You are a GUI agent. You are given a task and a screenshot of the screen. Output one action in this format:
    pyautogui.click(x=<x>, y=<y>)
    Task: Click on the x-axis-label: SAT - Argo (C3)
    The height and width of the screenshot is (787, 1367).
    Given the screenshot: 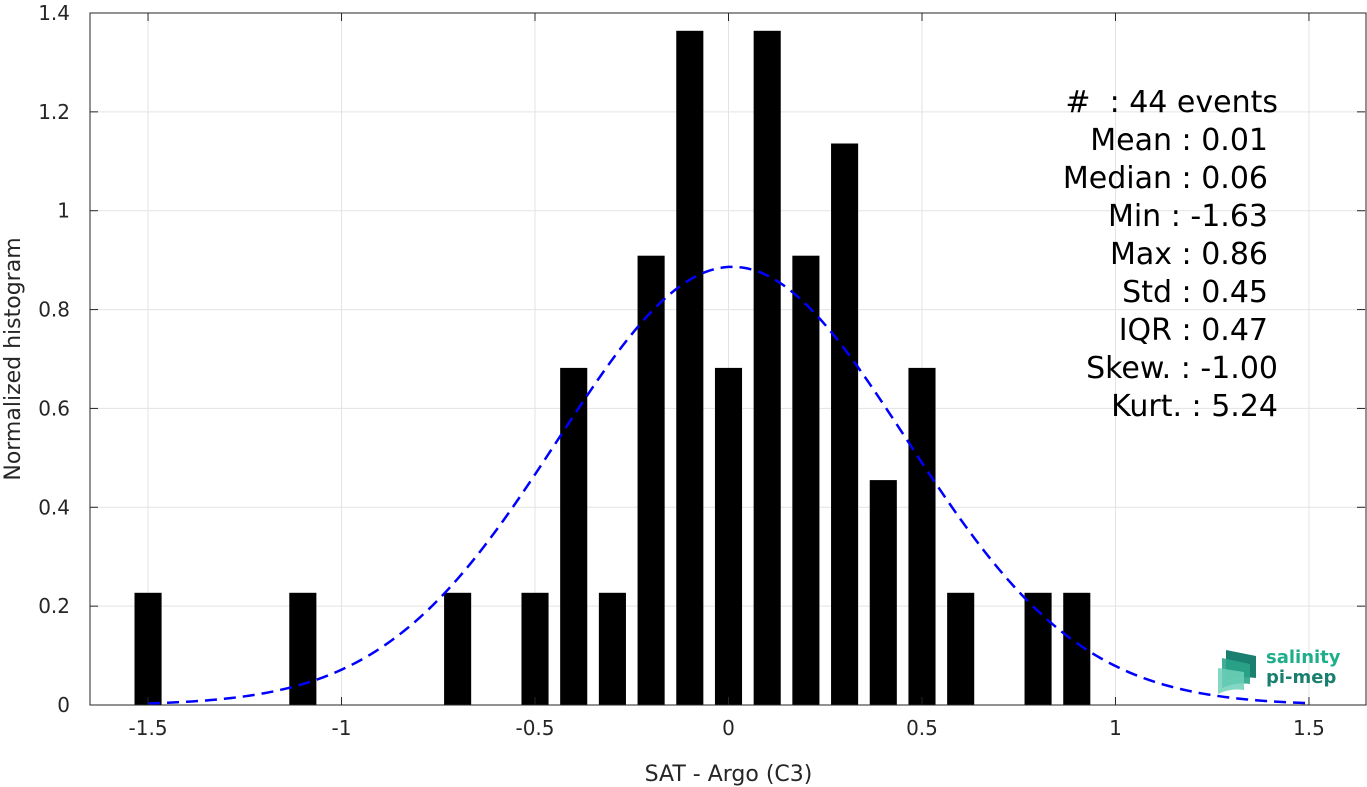 What is the action you would take?
    pyautogui.click(x=729, y=774)
    